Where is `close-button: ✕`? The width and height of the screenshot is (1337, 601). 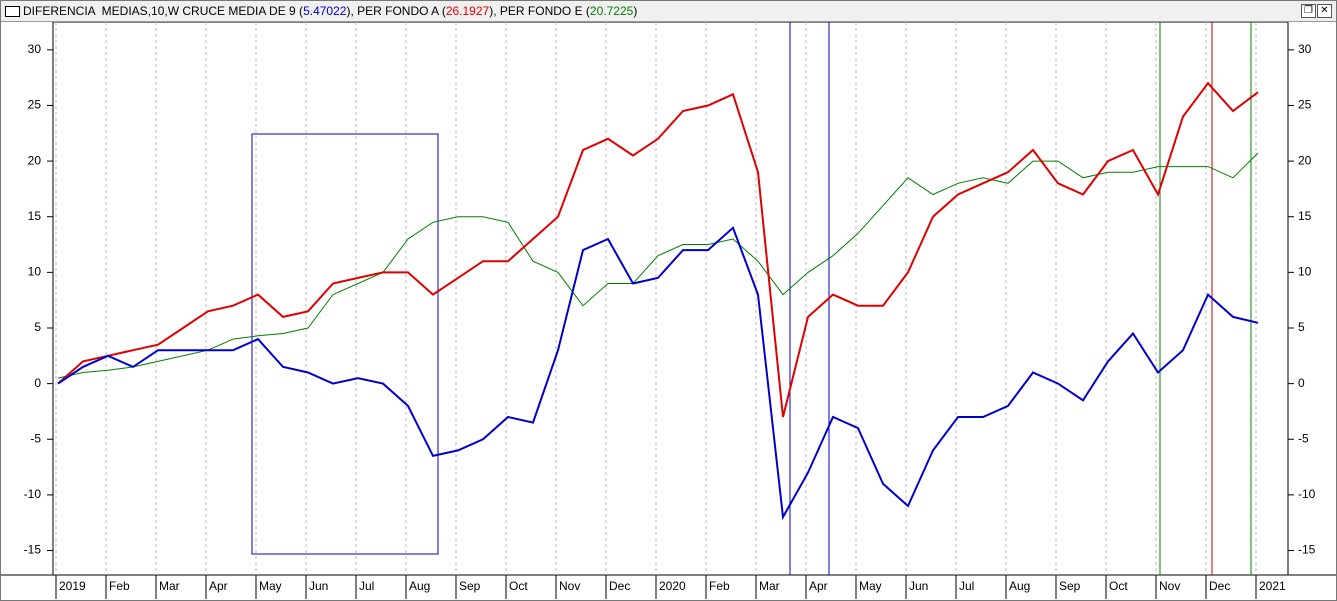
close-button: ✕ is located at coordinates (1324, 11).